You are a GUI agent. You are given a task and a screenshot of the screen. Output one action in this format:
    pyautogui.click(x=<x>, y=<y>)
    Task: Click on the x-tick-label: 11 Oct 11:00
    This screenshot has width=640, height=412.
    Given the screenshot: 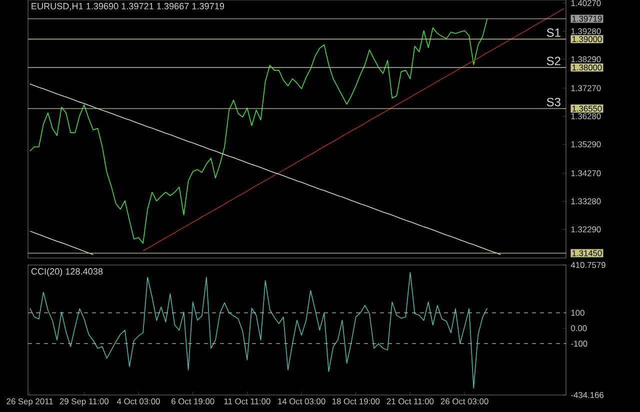 What is the action you would take?
    pyautogui.click(x=247, y=401)
    